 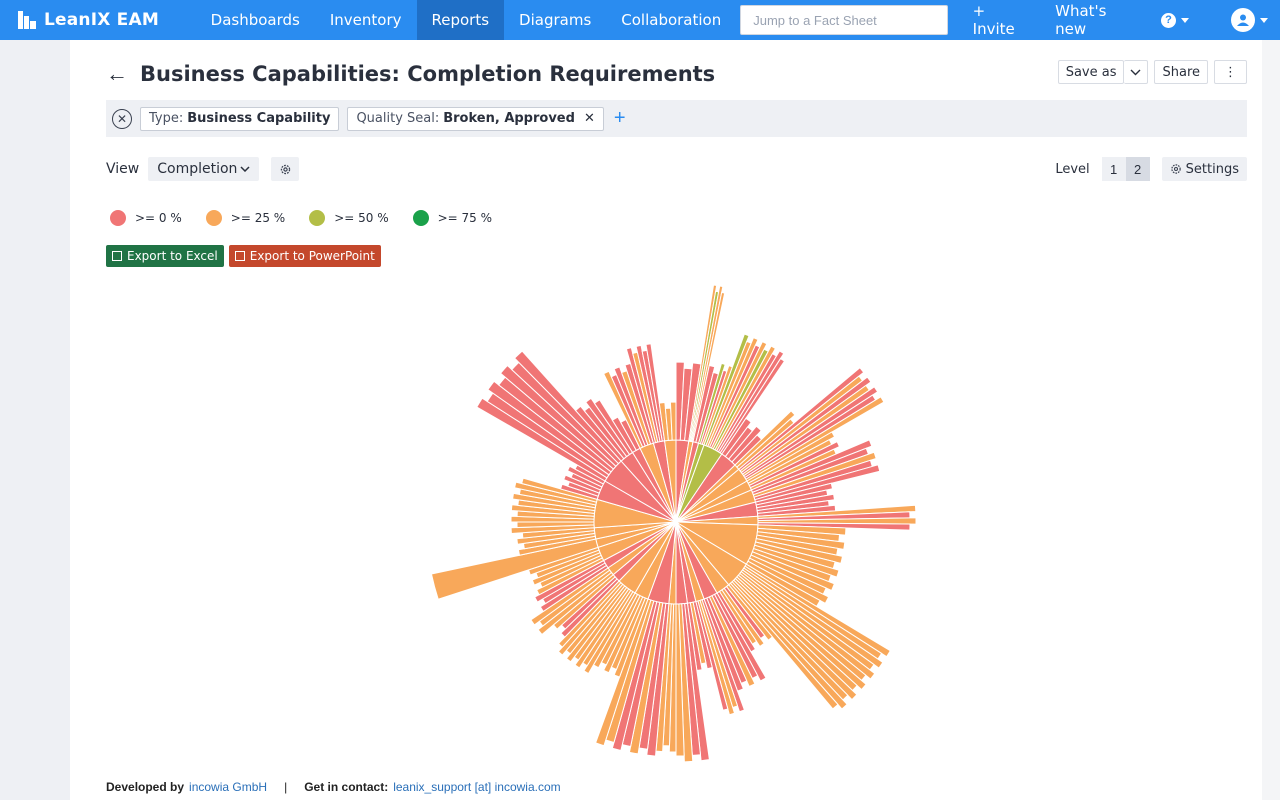 What do you see at coordinates (555, 20) in the screenshot?
I see `nav-diagrams: Diagrams` at bounding box center [555, 20].